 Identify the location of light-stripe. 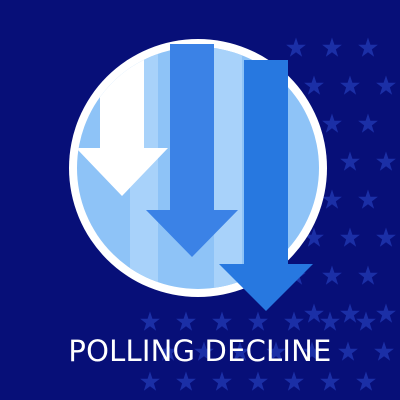
(228, 168).